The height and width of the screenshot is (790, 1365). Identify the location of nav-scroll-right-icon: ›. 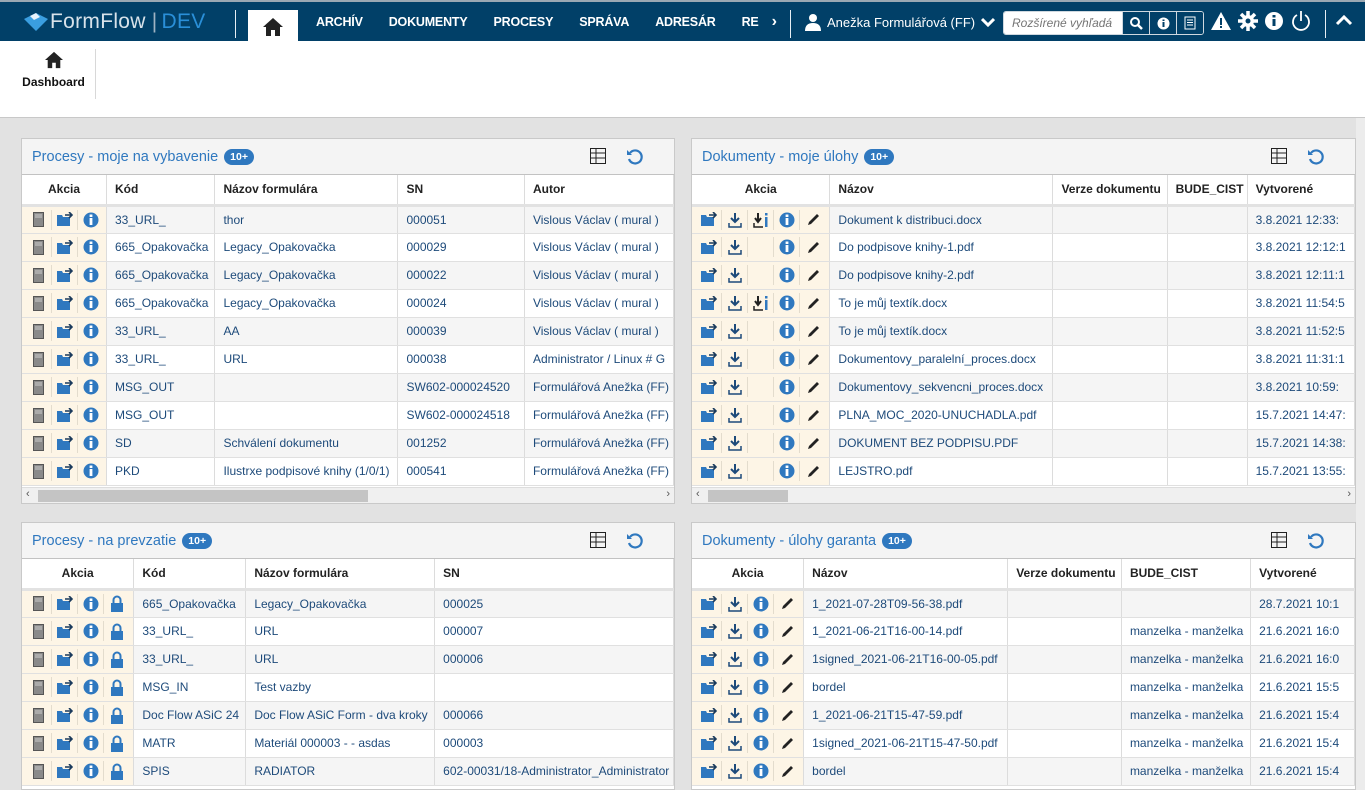
(774, 21).